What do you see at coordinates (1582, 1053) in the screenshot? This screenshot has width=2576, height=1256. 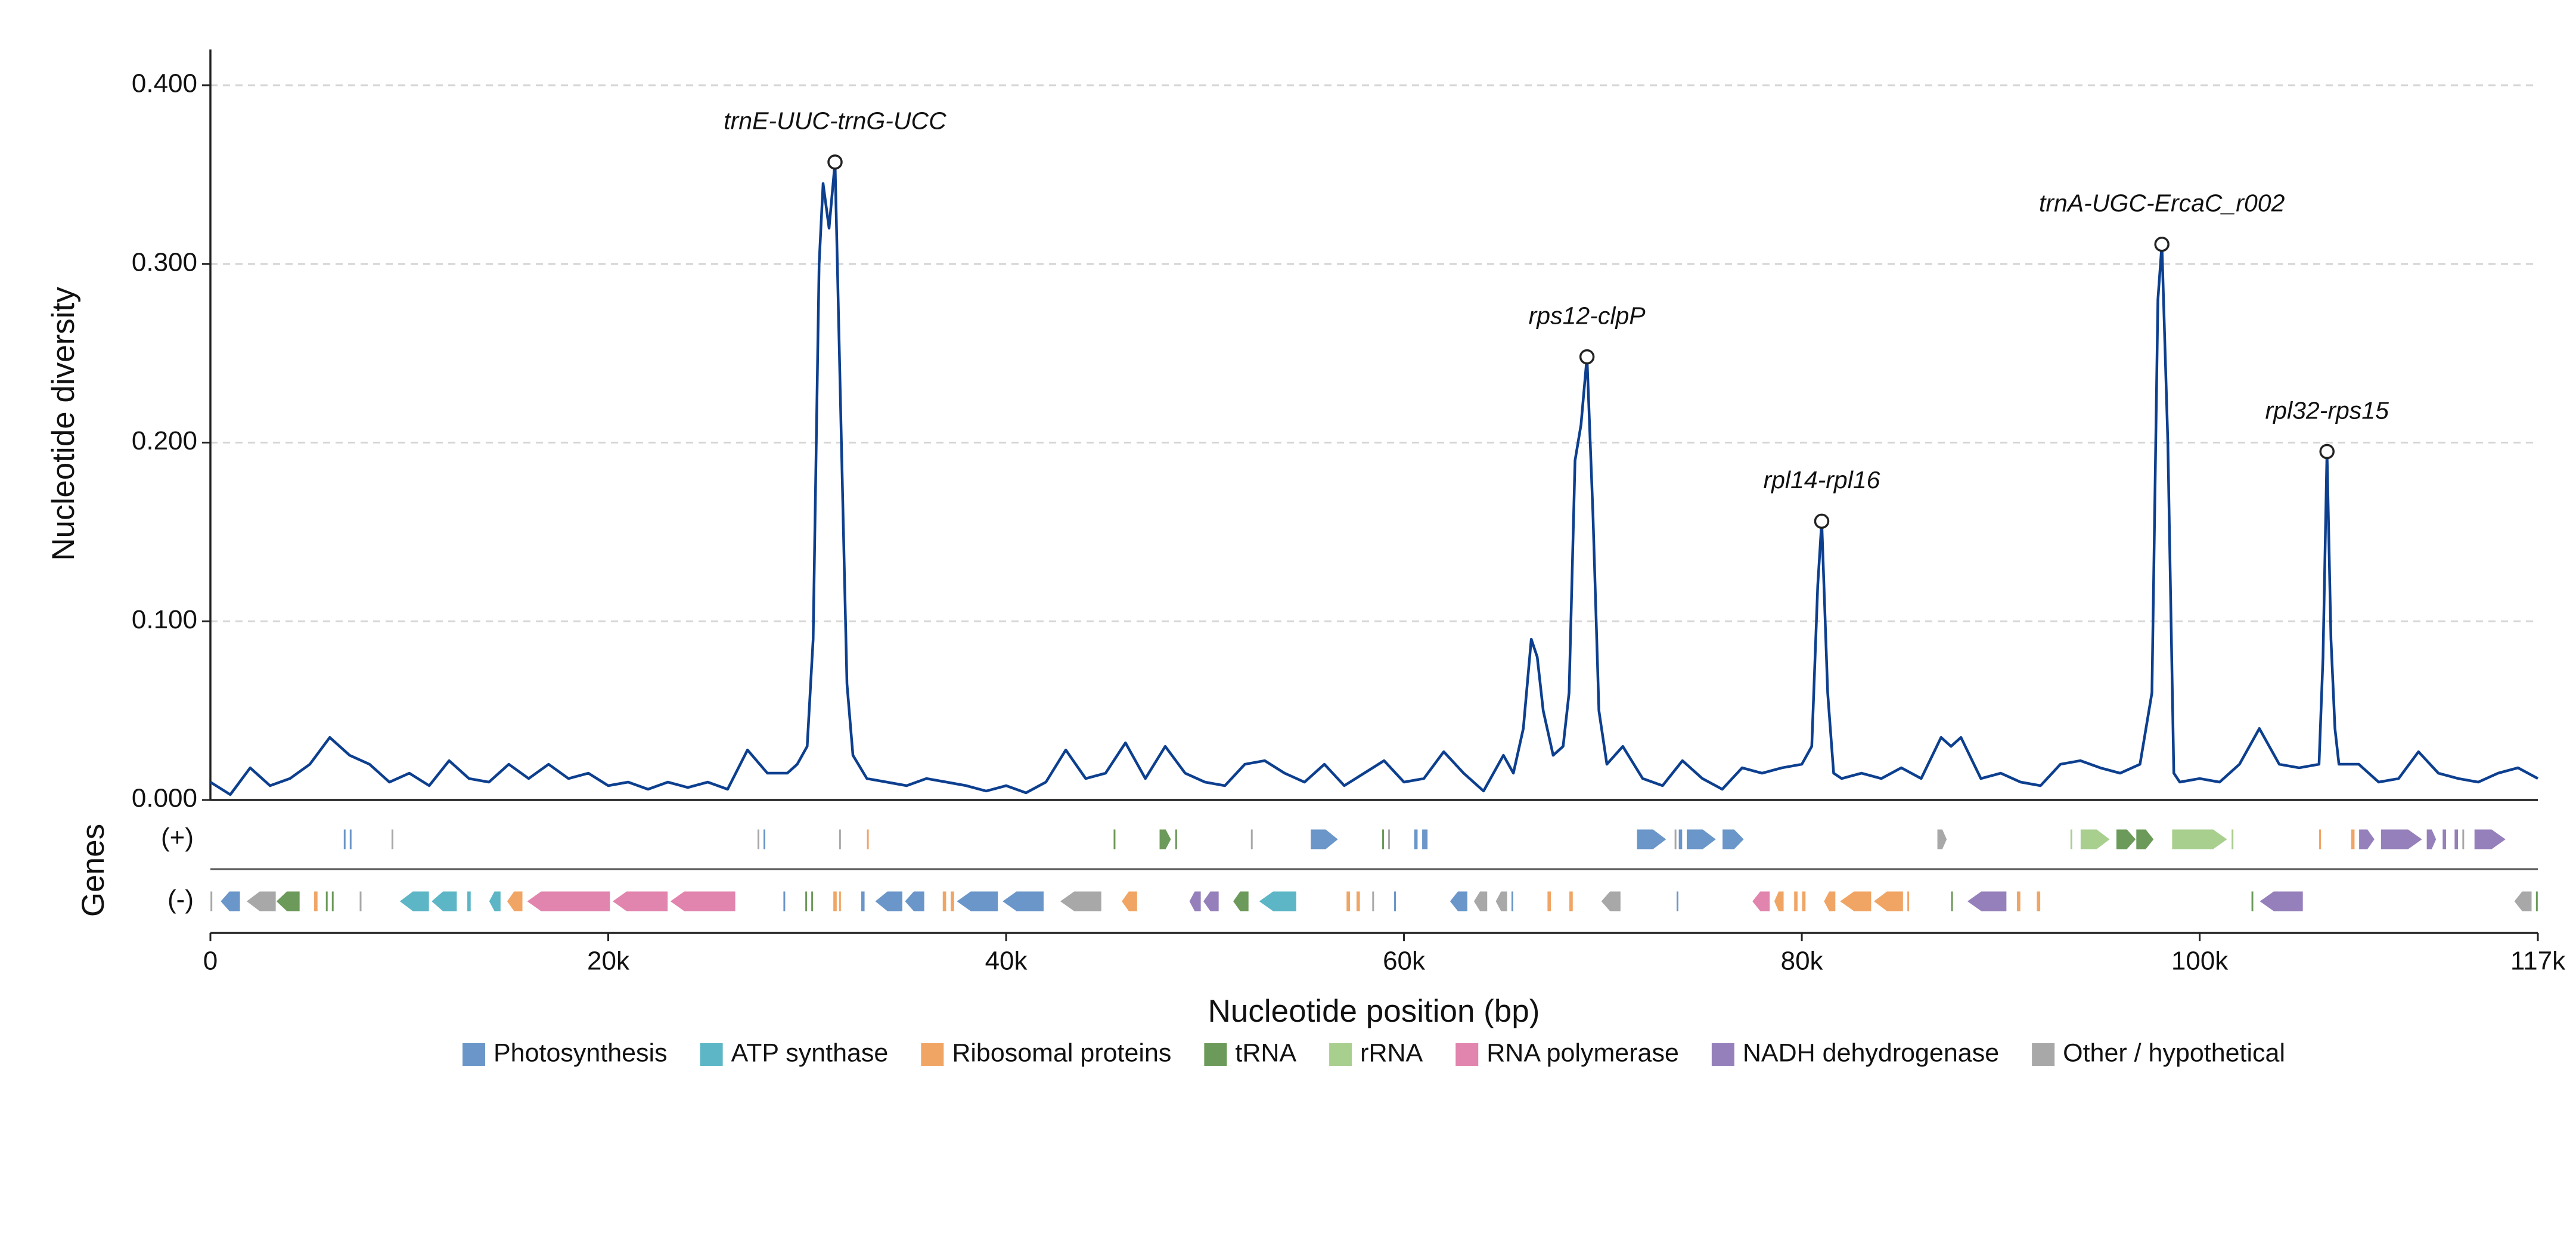 I see `legend-label: RNA polymerase` at bounding box center [1582, 1053].